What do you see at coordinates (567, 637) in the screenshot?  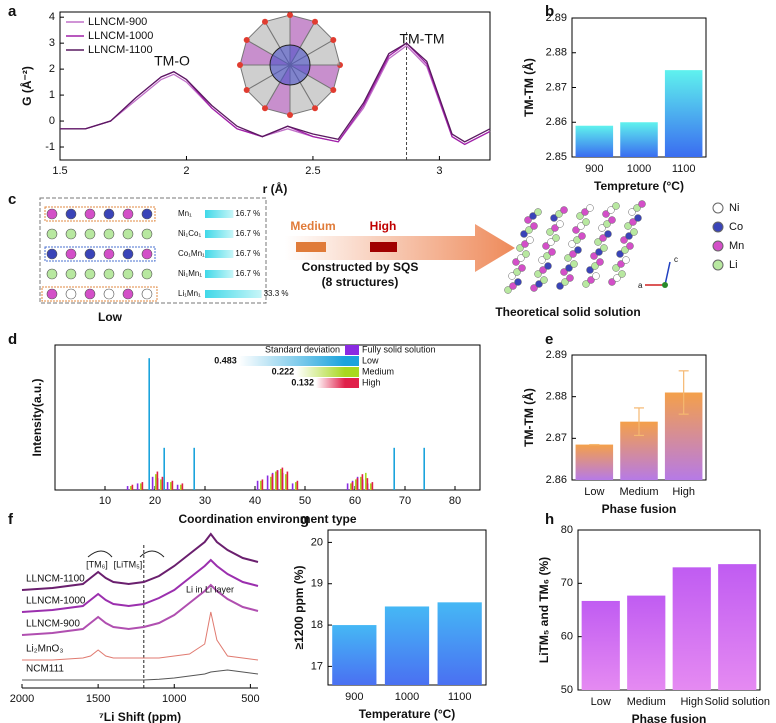 I see `y-tick-label: 60` at bounding box center [567, 637].